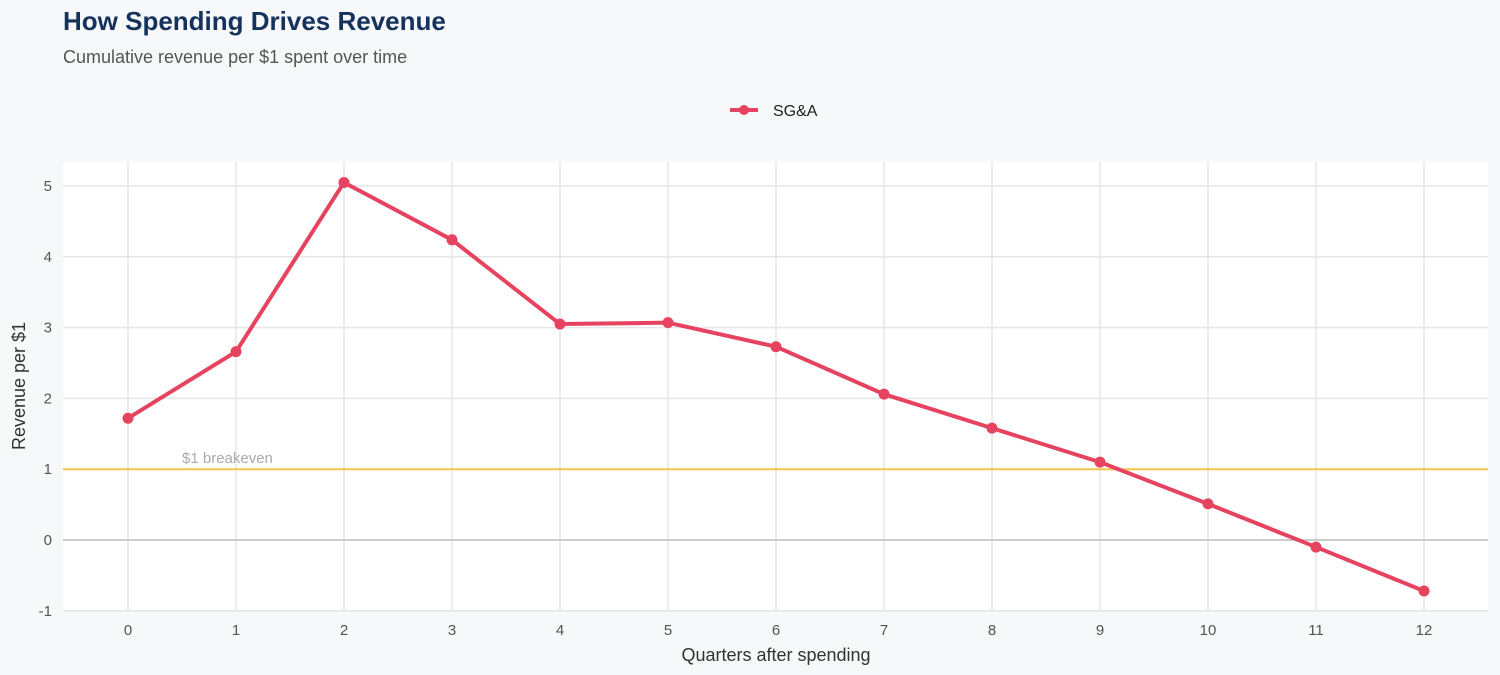  What do you see at coordinates (452, 630) in the screenshot?
I see `x-tick-label: 3` at bounding box center [452, 630].